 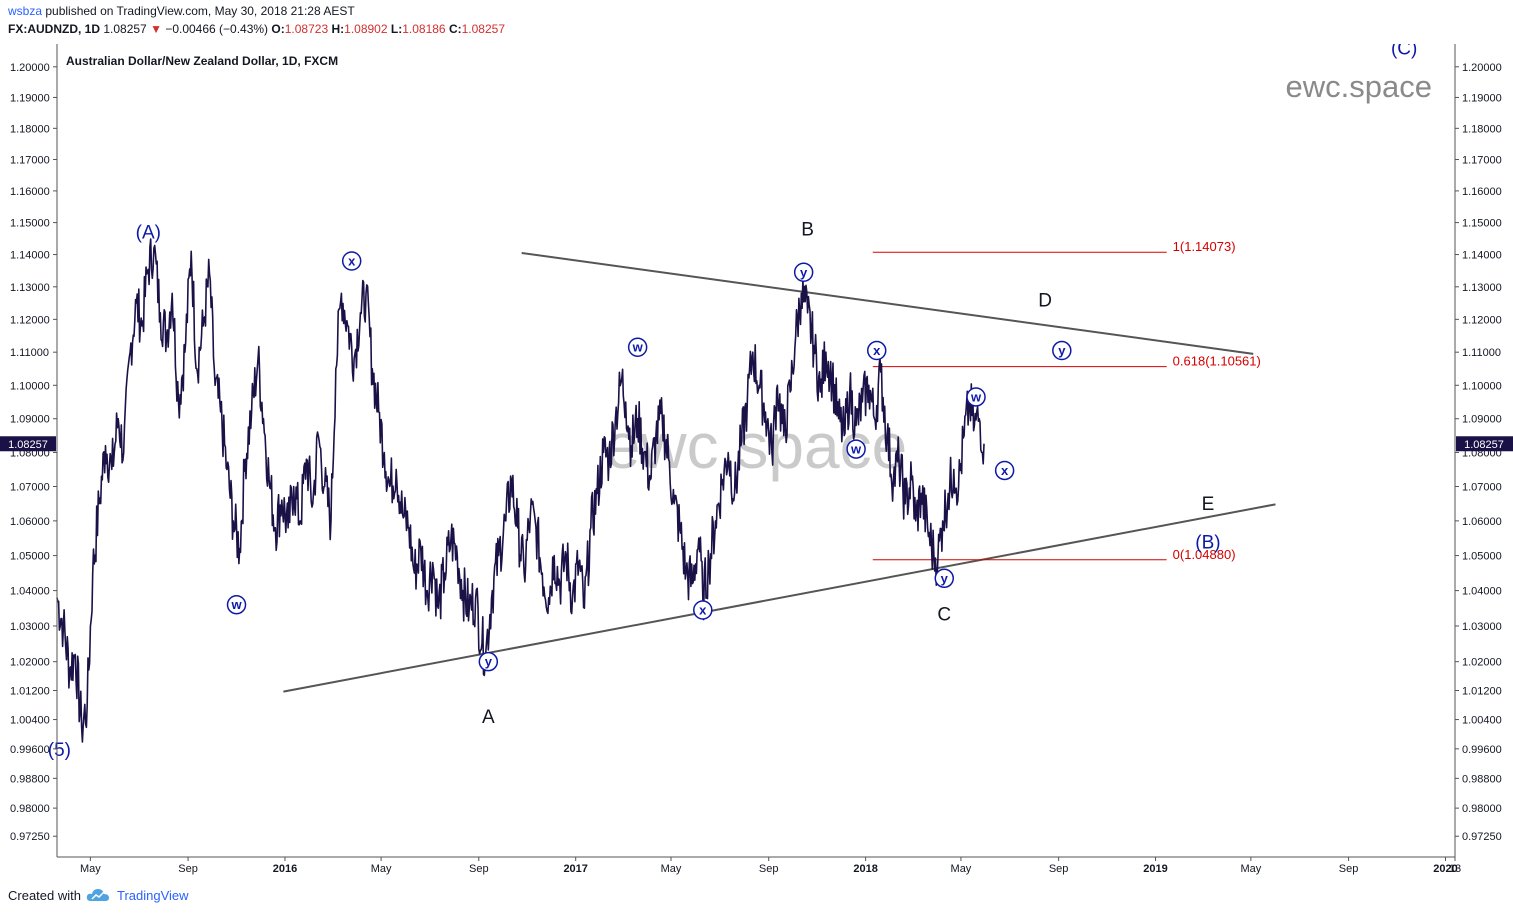 I want to click on close-label: C:, so click(x=455, y=29).